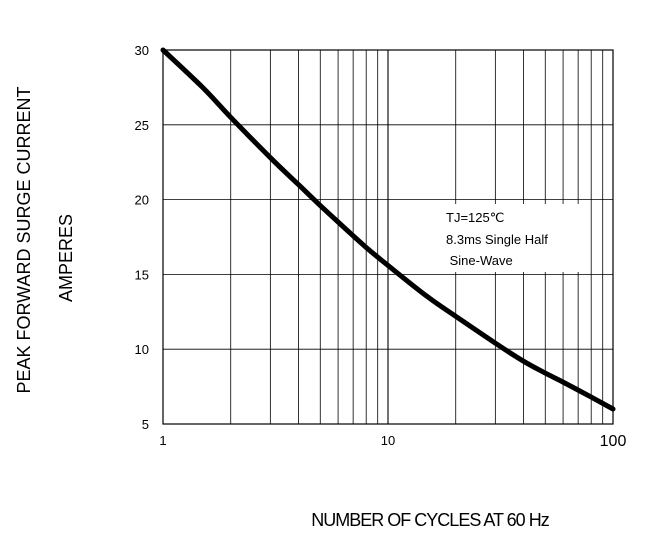 This screenshot has height=535, width=650. I want to click on annotation-box: TJ=125℃ 8.3ms Single Half Sine-Wave, so click(515, 238).